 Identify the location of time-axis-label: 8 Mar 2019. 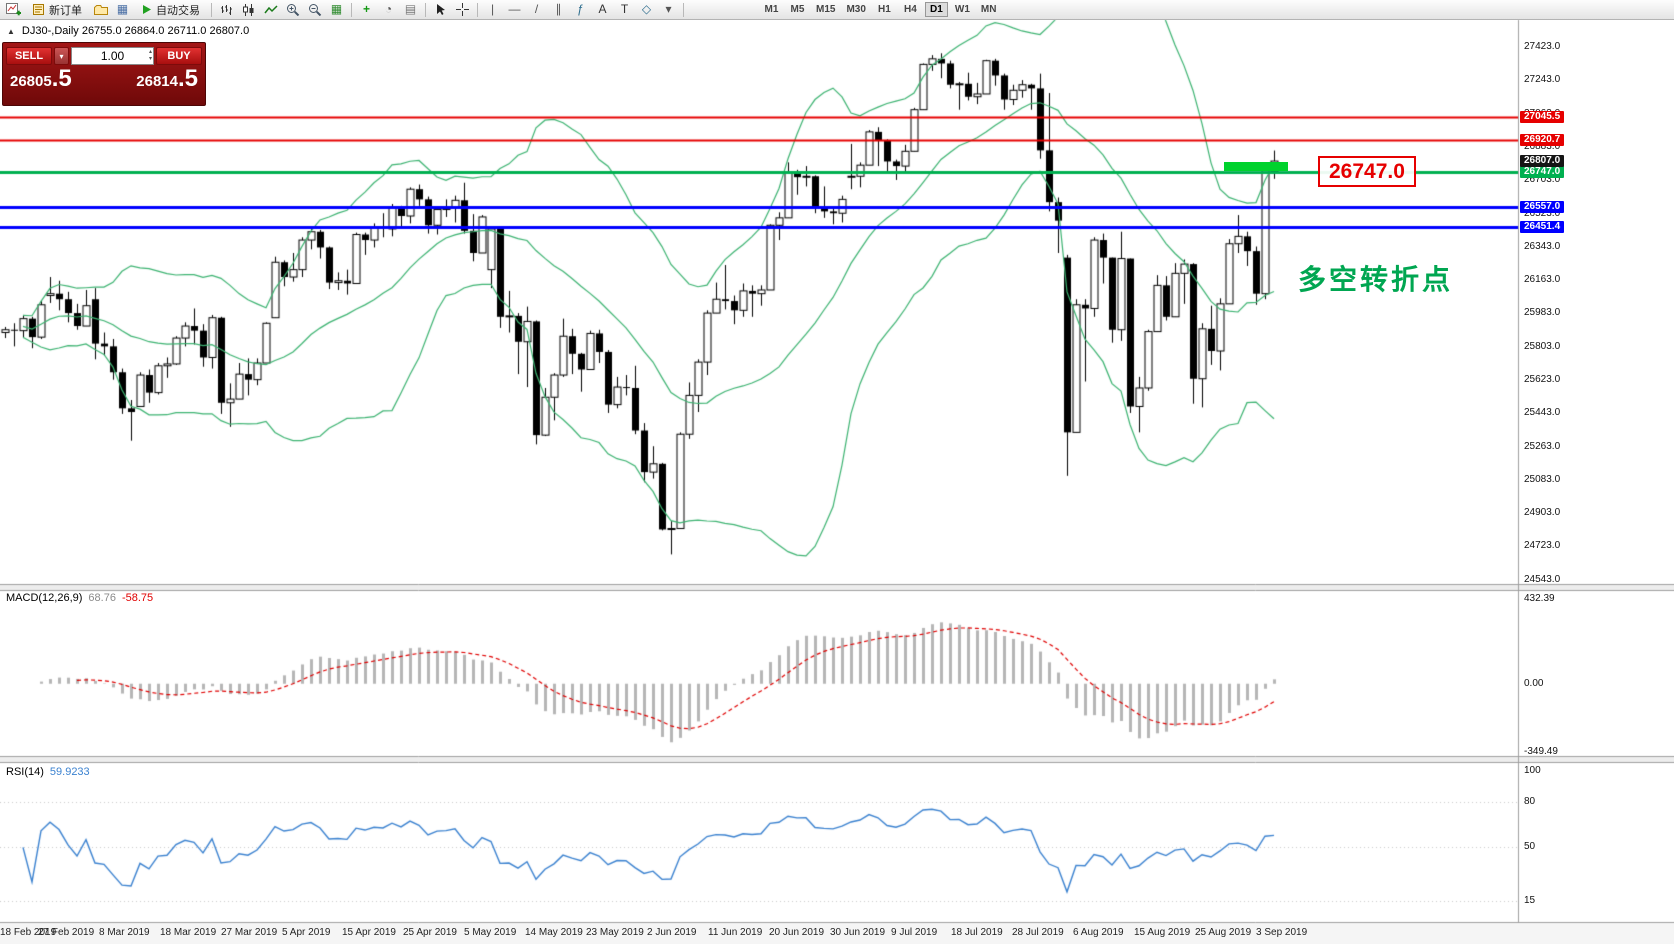
(124, 932).